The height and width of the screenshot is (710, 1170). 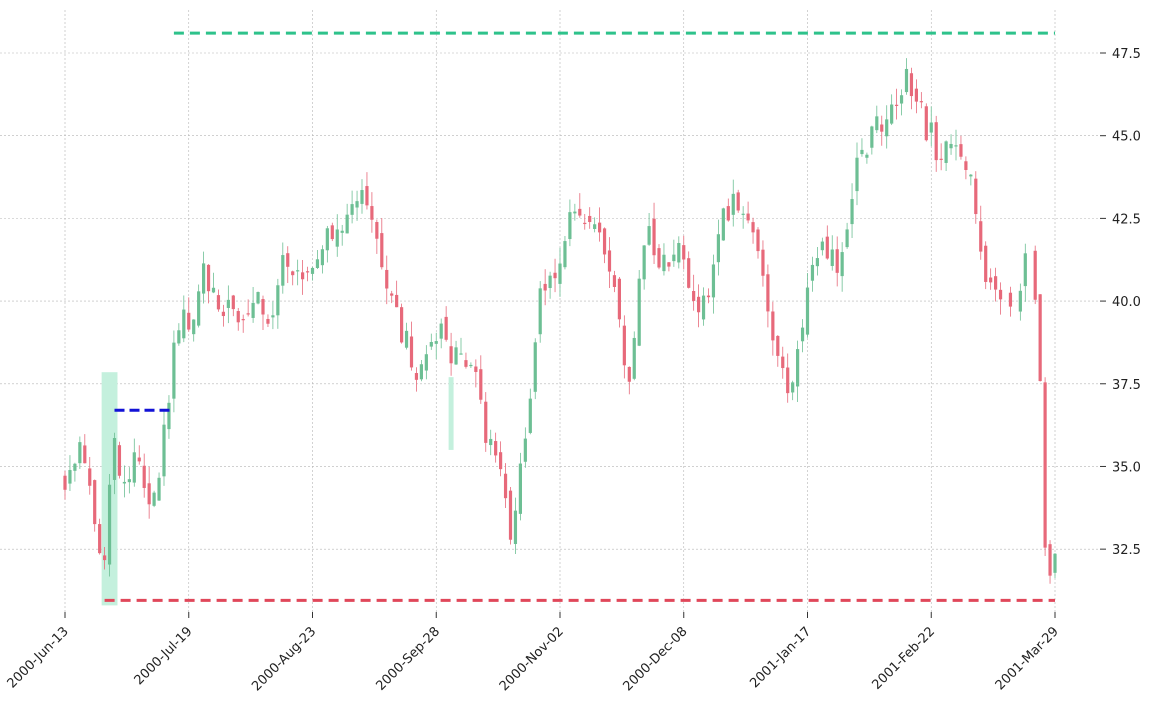 I want to click on y-tick-label: 42.5, so click(x=1126, y=219).